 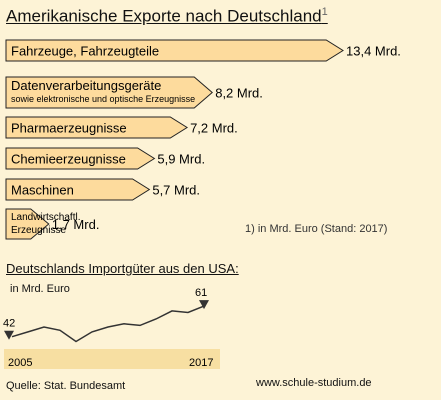 What do you see at coordinates (42, 190) in the screenshot?
I see `bar-label: Maschinen` at bounding box center [42, 190].